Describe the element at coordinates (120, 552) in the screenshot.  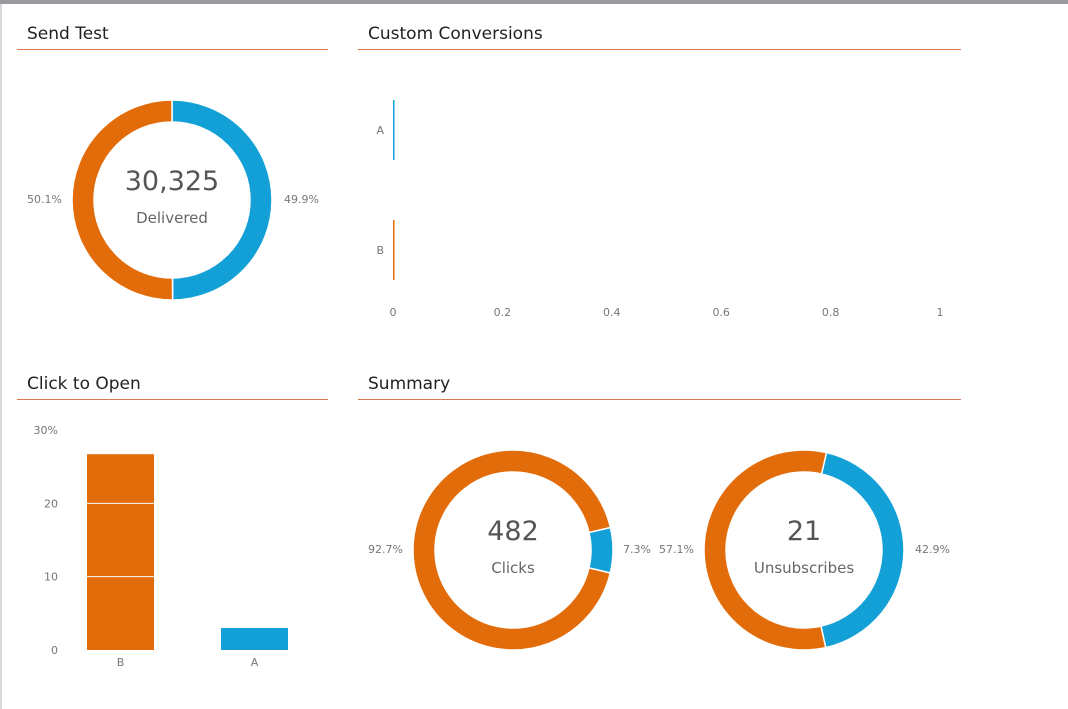
I see `vbar-b` at that location.